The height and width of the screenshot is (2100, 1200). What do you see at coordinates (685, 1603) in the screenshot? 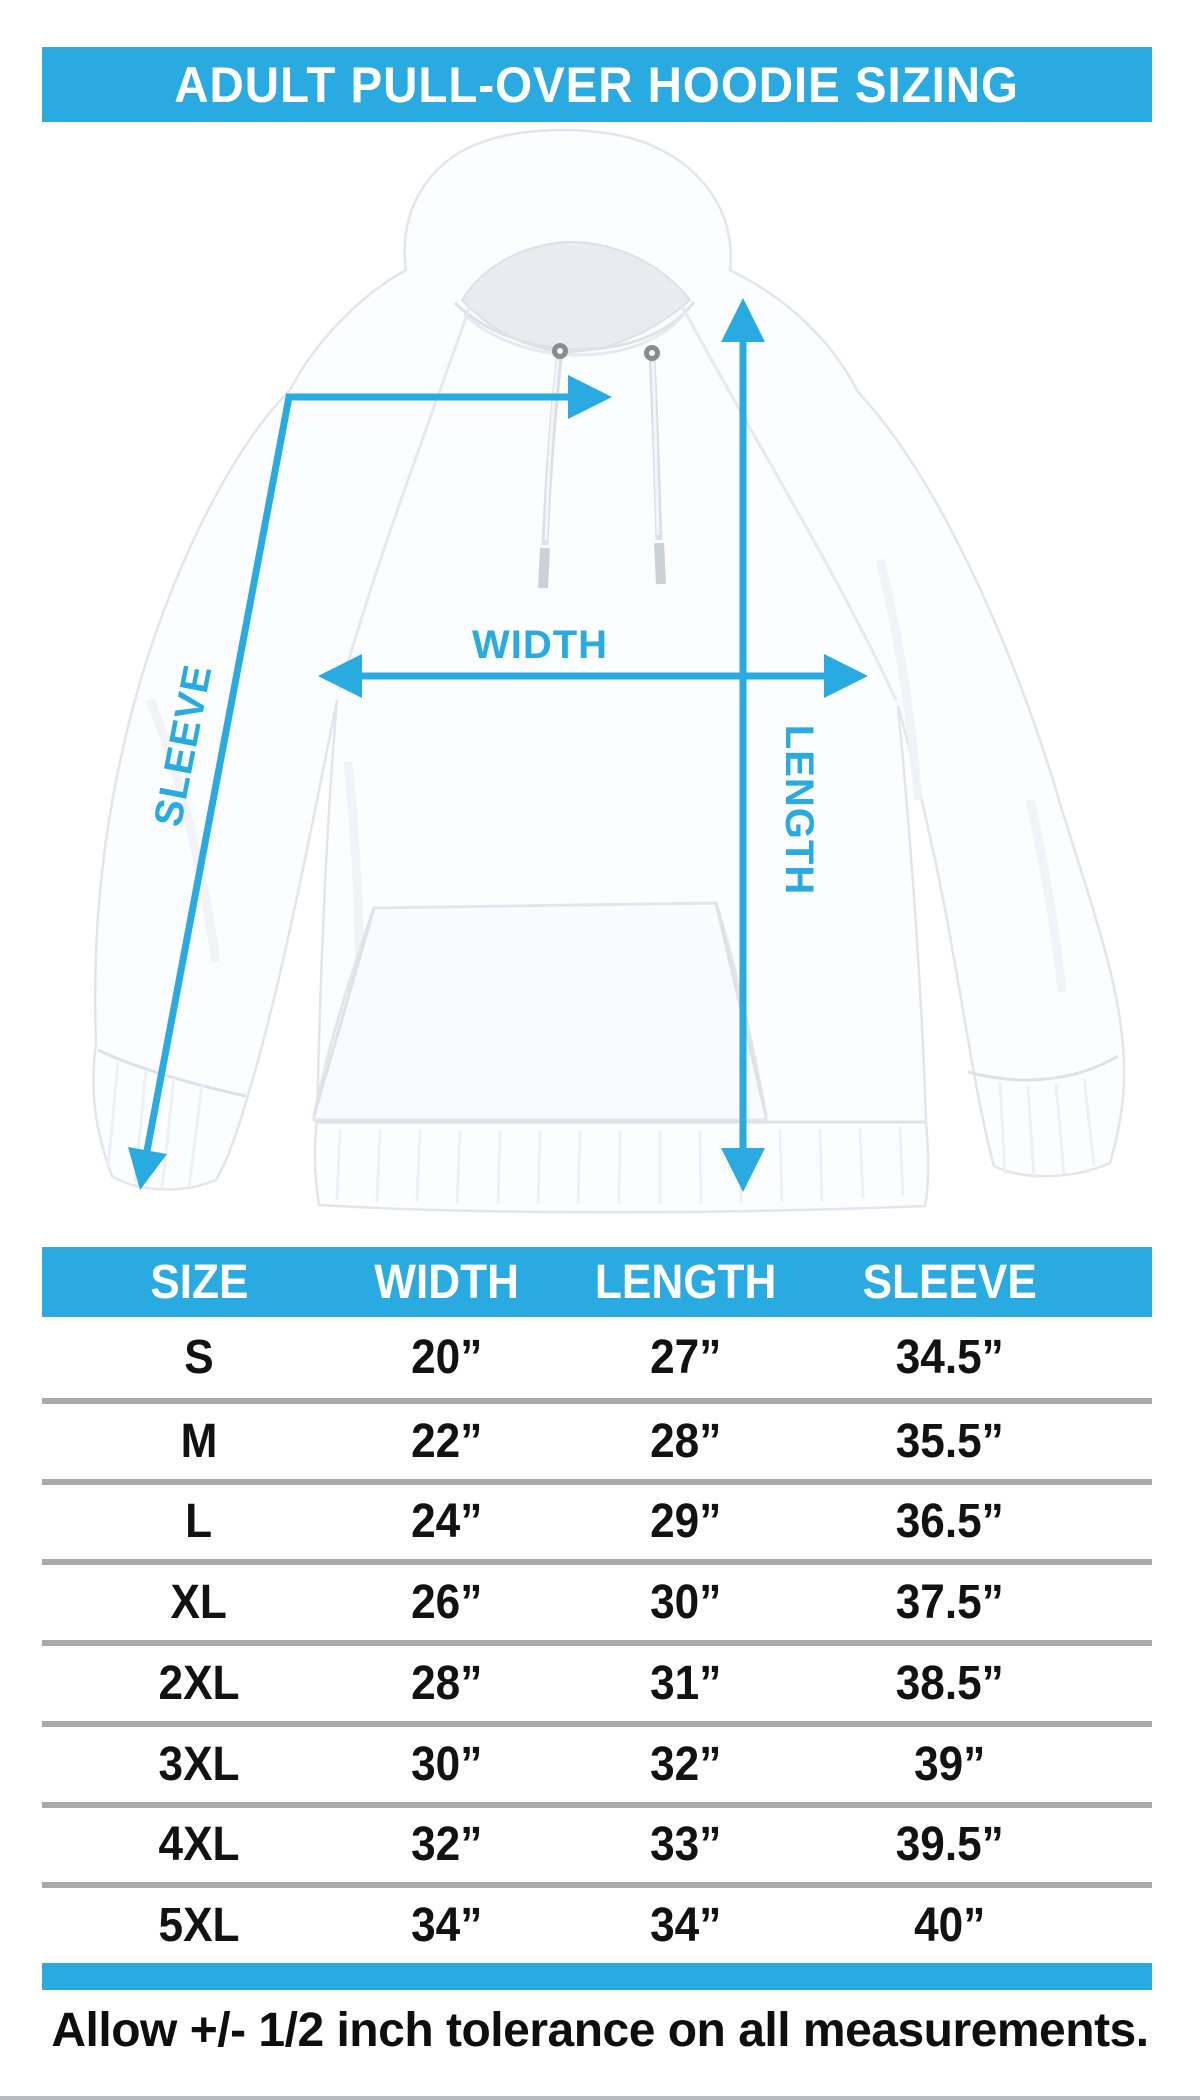
I see `cell-length: 30”` at bounding box center [685, 1603].